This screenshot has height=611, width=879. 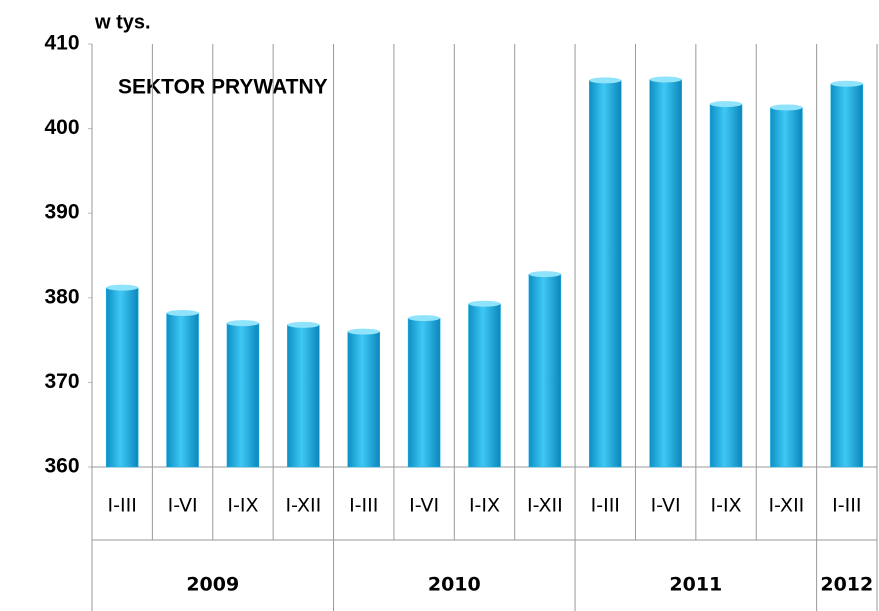 I want to click on group-label: 2010, so click(x=454, y=585).